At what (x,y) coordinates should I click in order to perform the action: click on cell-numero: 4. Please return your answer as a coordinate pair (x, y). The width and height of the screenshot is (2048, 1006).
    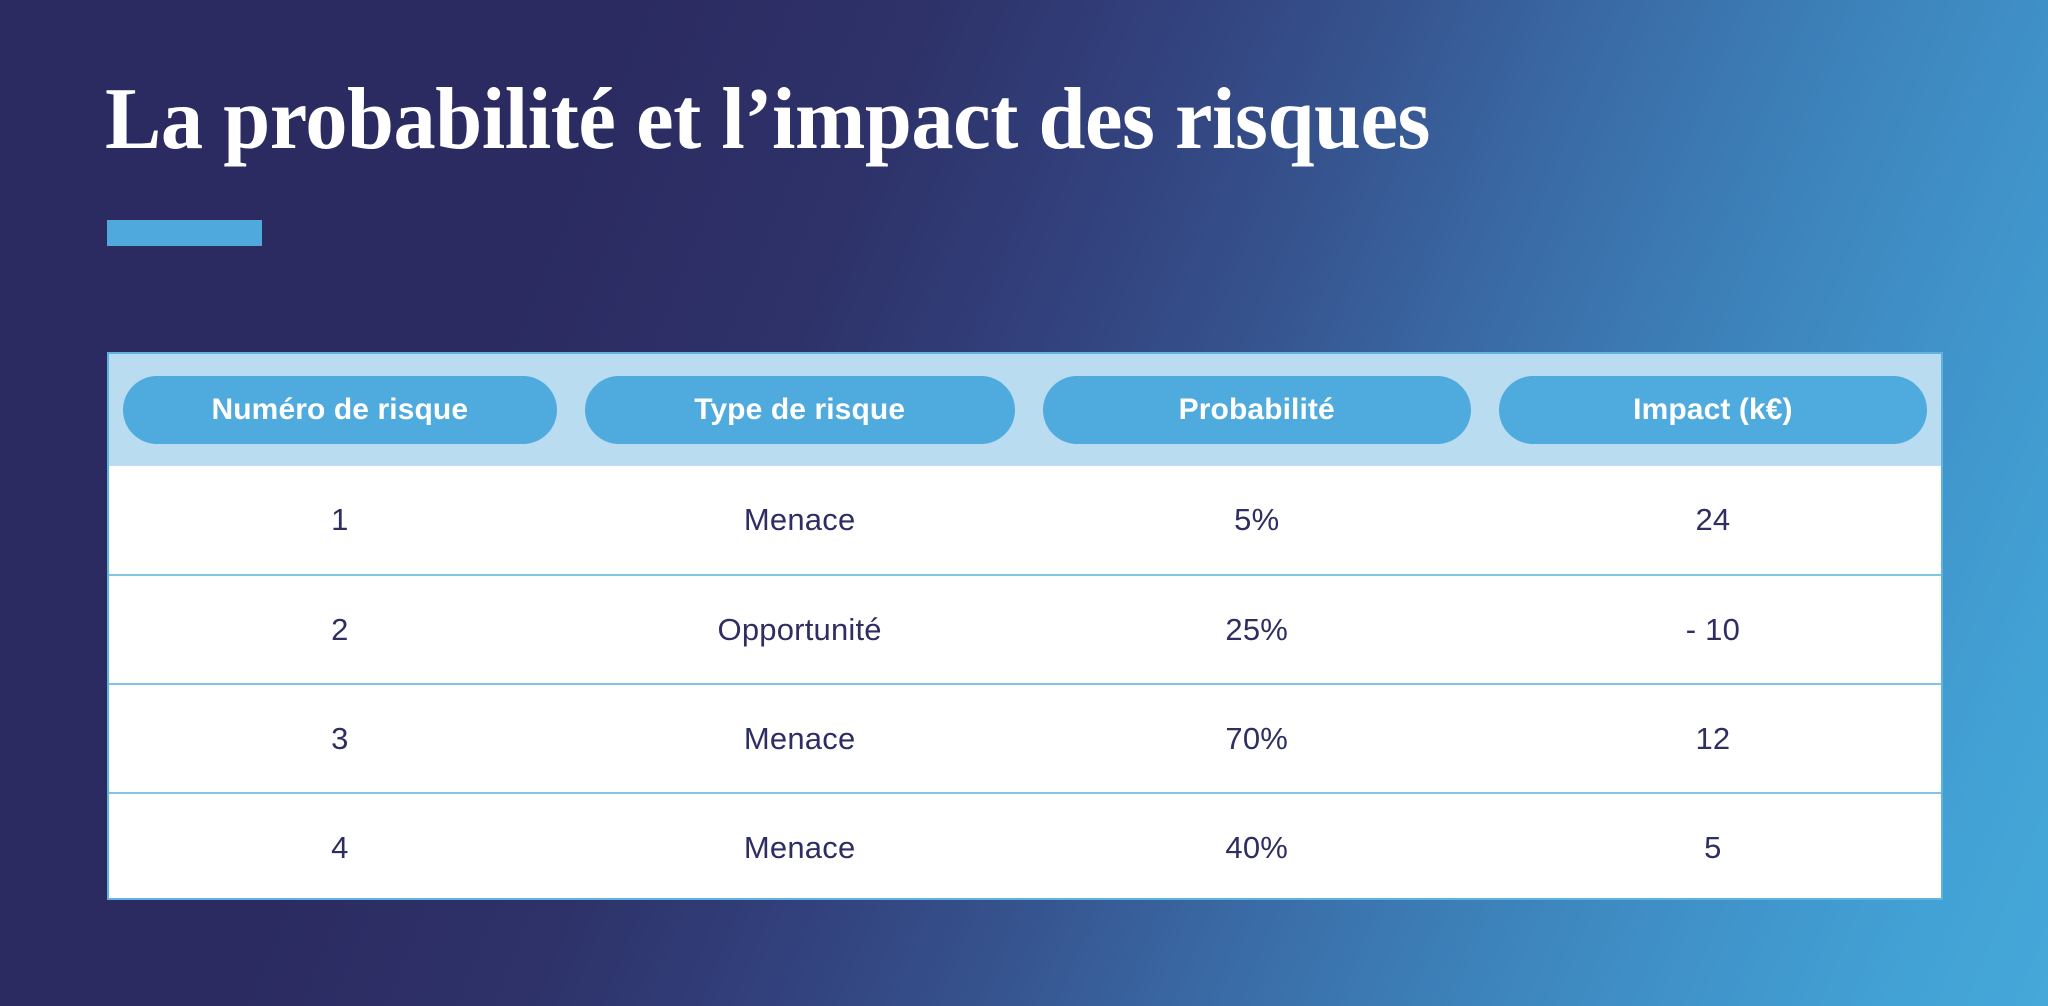
    Looking at the image, I should click on (340, 847).